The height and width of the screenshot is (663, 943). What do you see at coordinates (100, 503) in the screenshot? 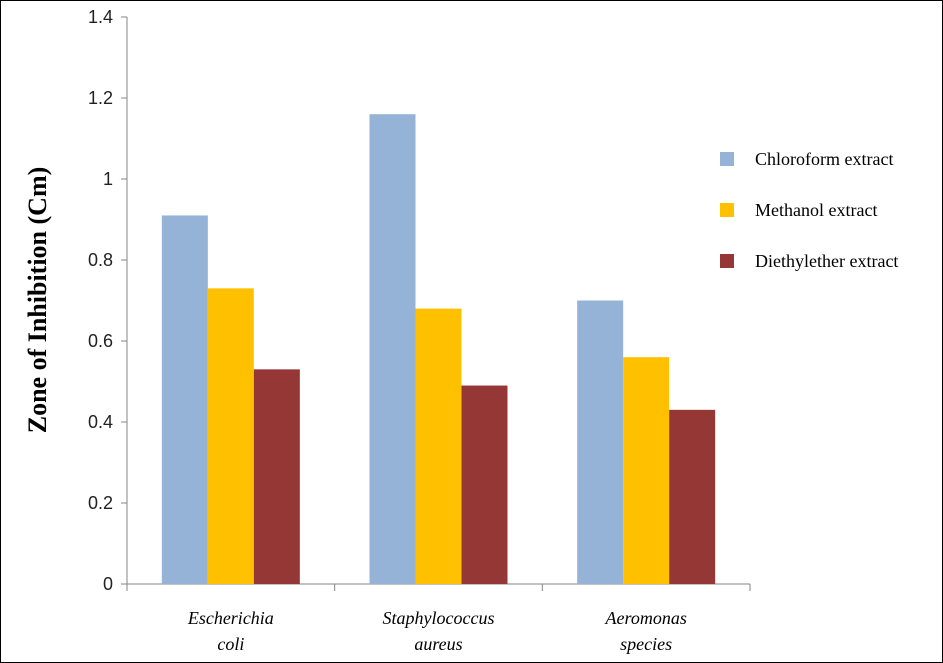
I see `y-tick-label: 0.2` at bounding box center [100, 503].